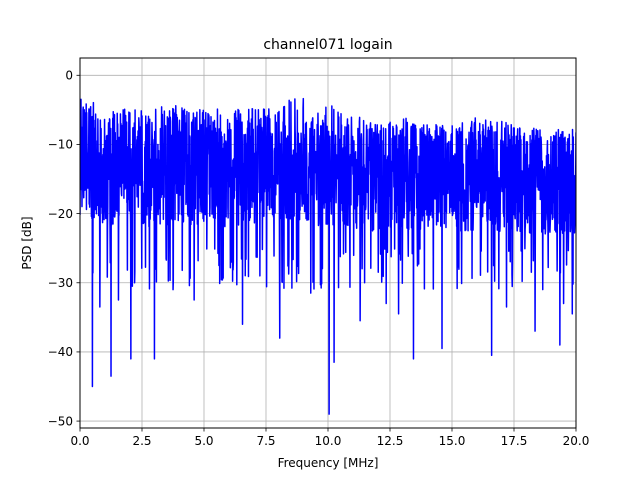  I want to click on y-axis-ticks: 0 −10 −20 −30 −40 −50, so click(64, 248).